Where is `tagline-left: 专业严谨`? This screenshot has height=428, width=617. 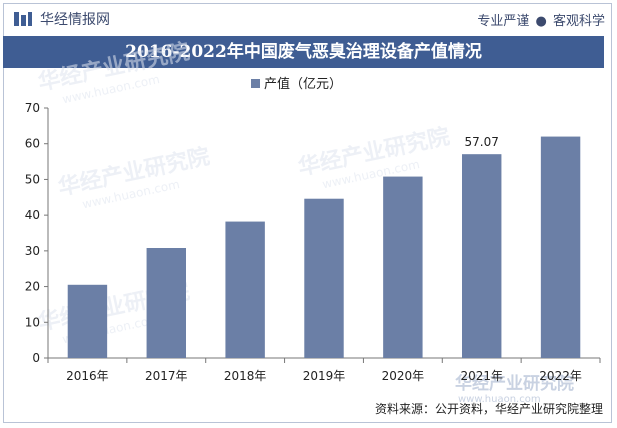 tagline-left: 专业严谨 is located at coordinates (503, 21).